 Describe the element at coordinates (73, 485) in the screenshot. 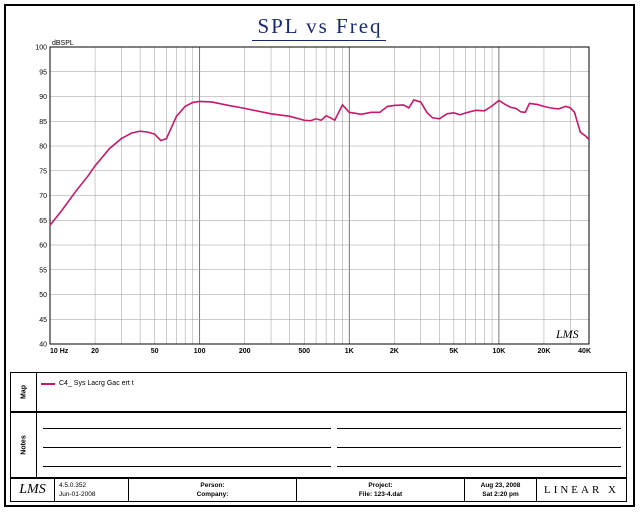

I see `footer-version: 4.5.0.352` at that location.